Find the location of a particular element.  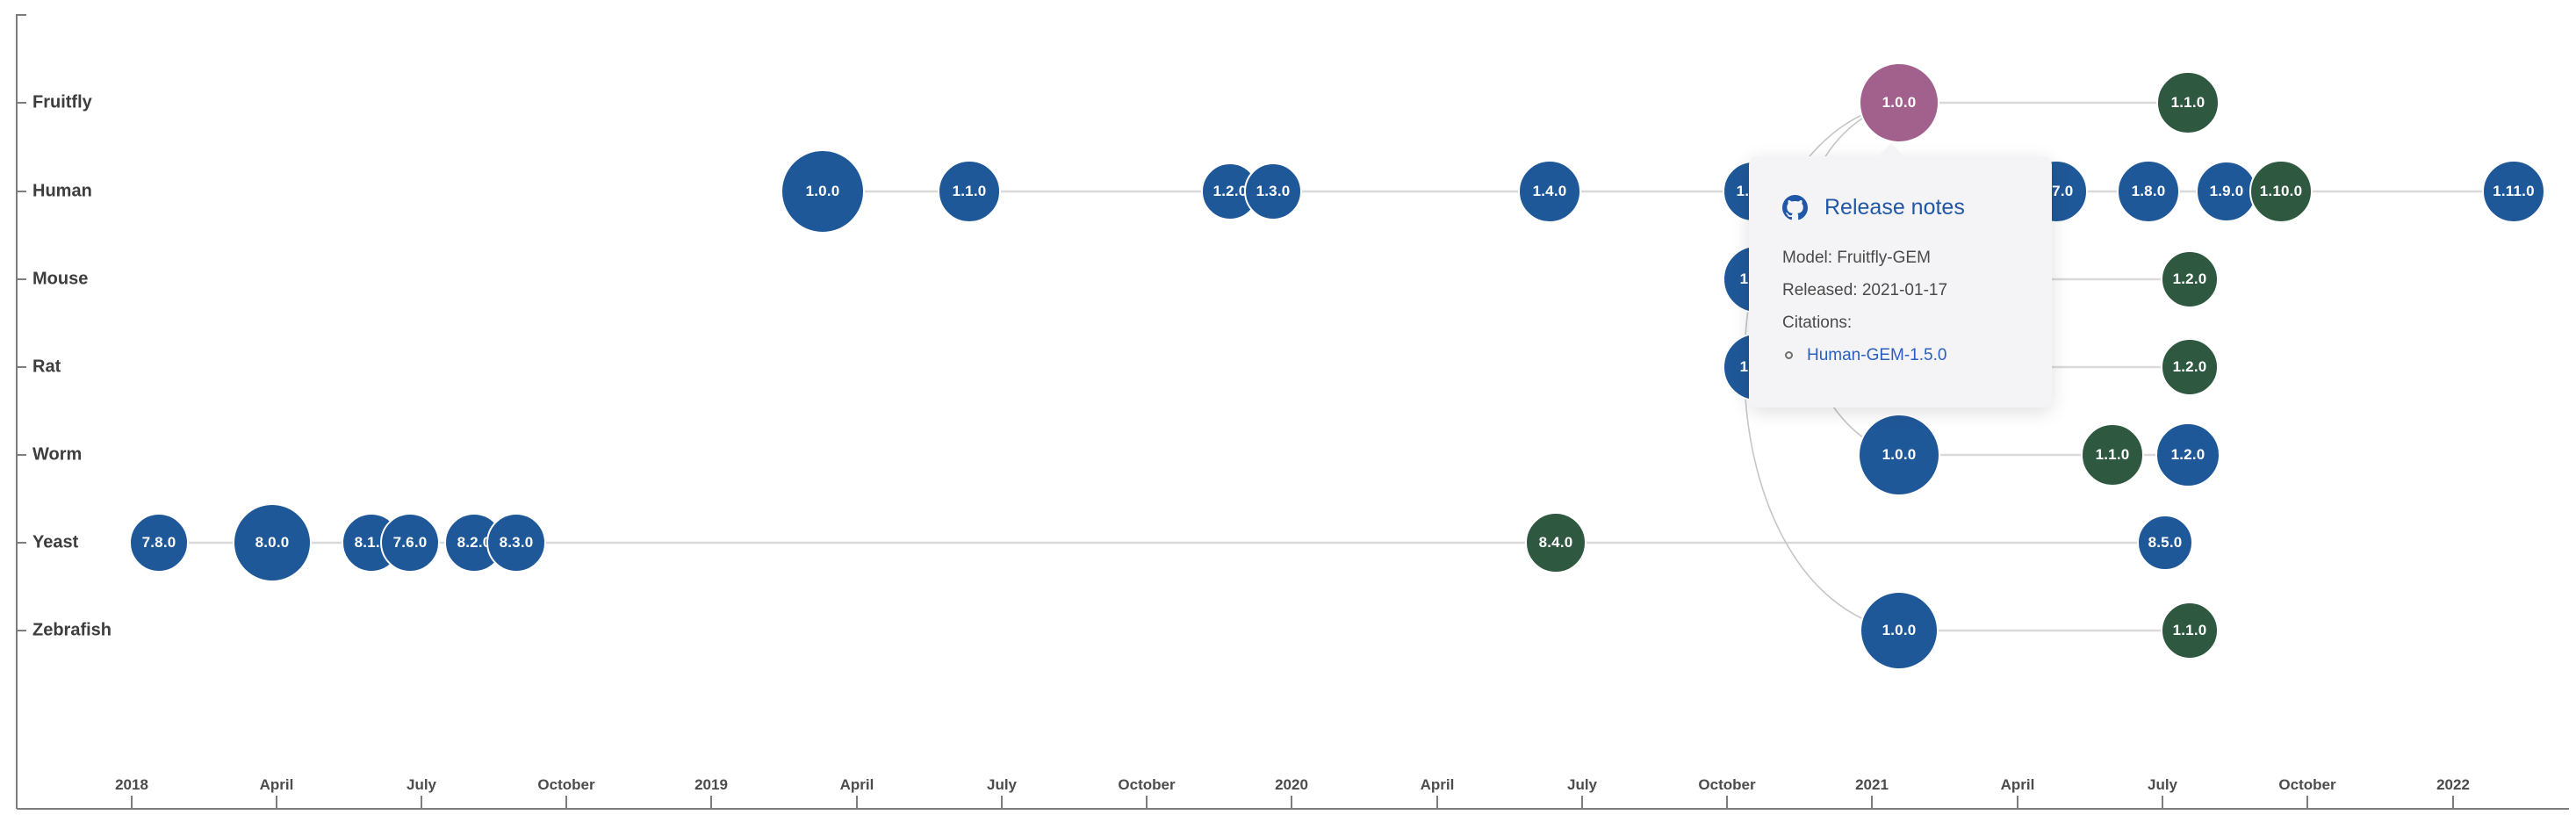

release-circle-yeast-8.4.0: 8.4.0 is located at coordinates (1556, 542).